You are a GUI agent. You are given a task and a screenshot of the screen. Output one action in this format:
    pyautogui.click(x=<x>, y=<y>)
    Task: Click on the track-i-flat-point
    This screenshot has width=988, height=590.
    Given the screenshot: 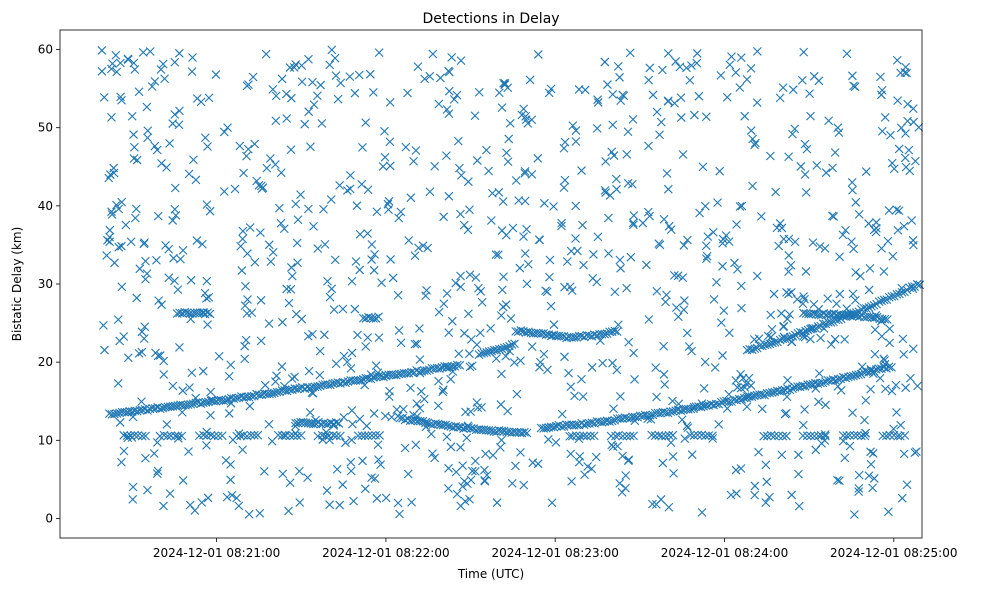 What is the action you would take?
    pyautogui.click(x=373, y=318)
    